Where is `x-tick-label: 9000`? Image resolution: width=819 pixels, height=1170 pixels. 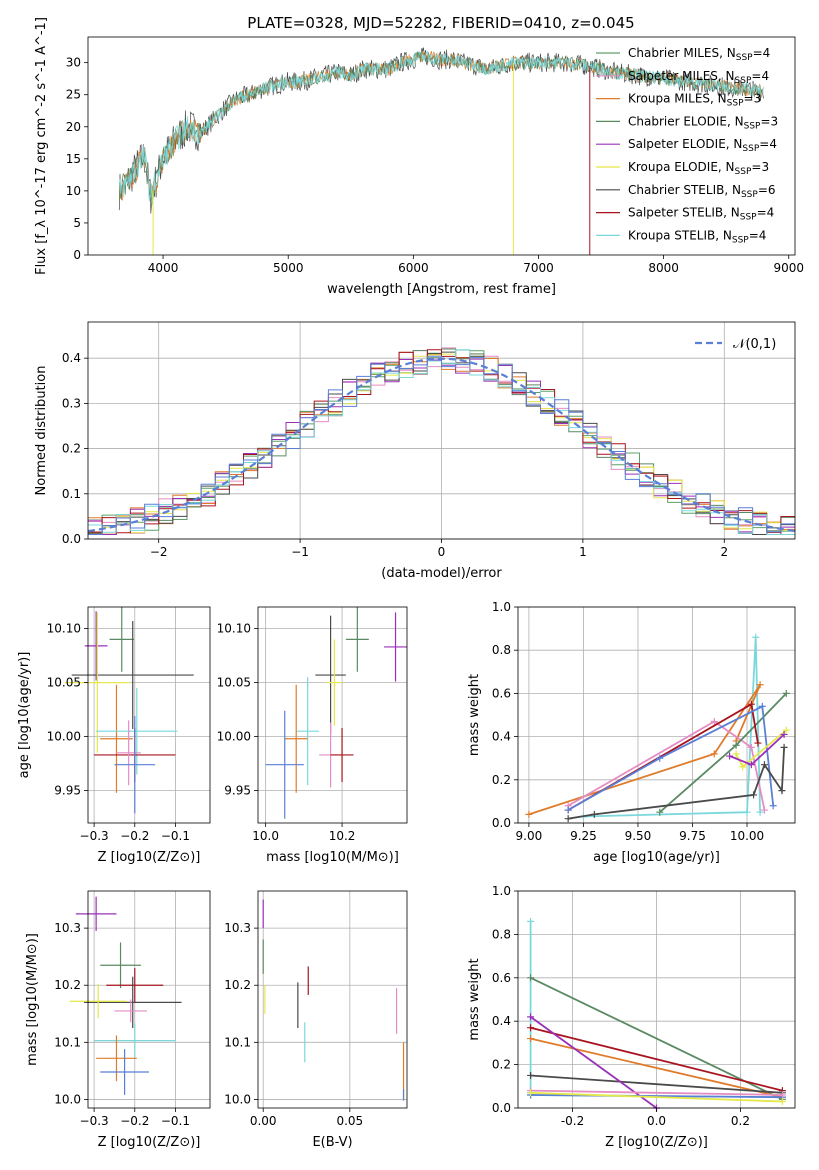 x-tick-label: 9000 is located at coordinates (788, 268).